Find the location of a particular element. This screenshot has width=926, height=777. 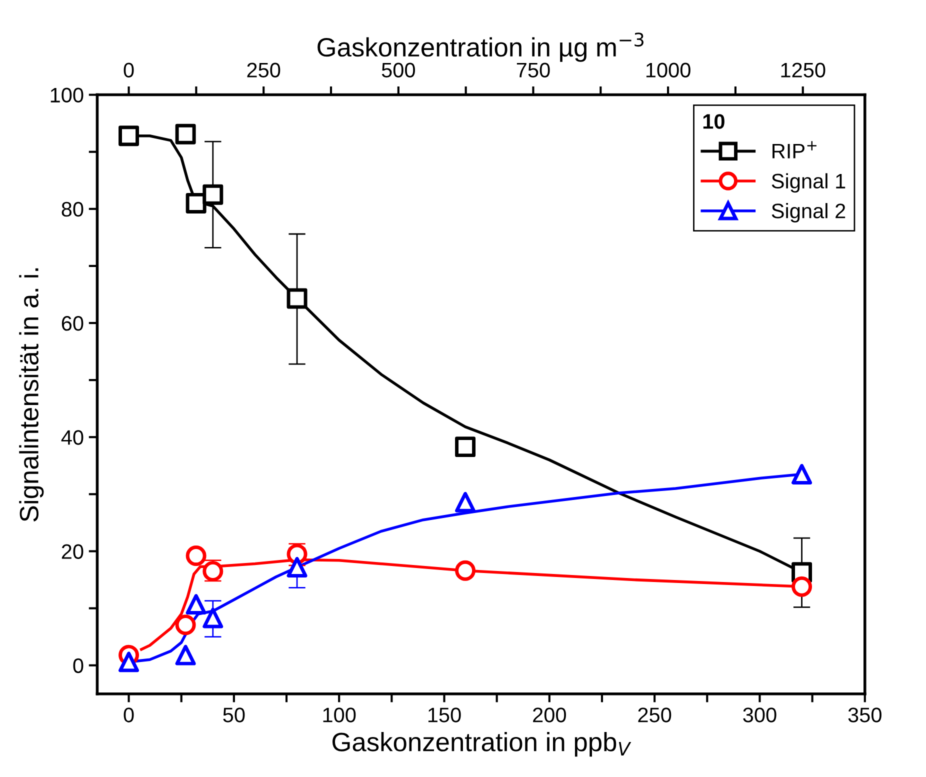

x-tick-label: 250 is located at coordinates (655, 715).